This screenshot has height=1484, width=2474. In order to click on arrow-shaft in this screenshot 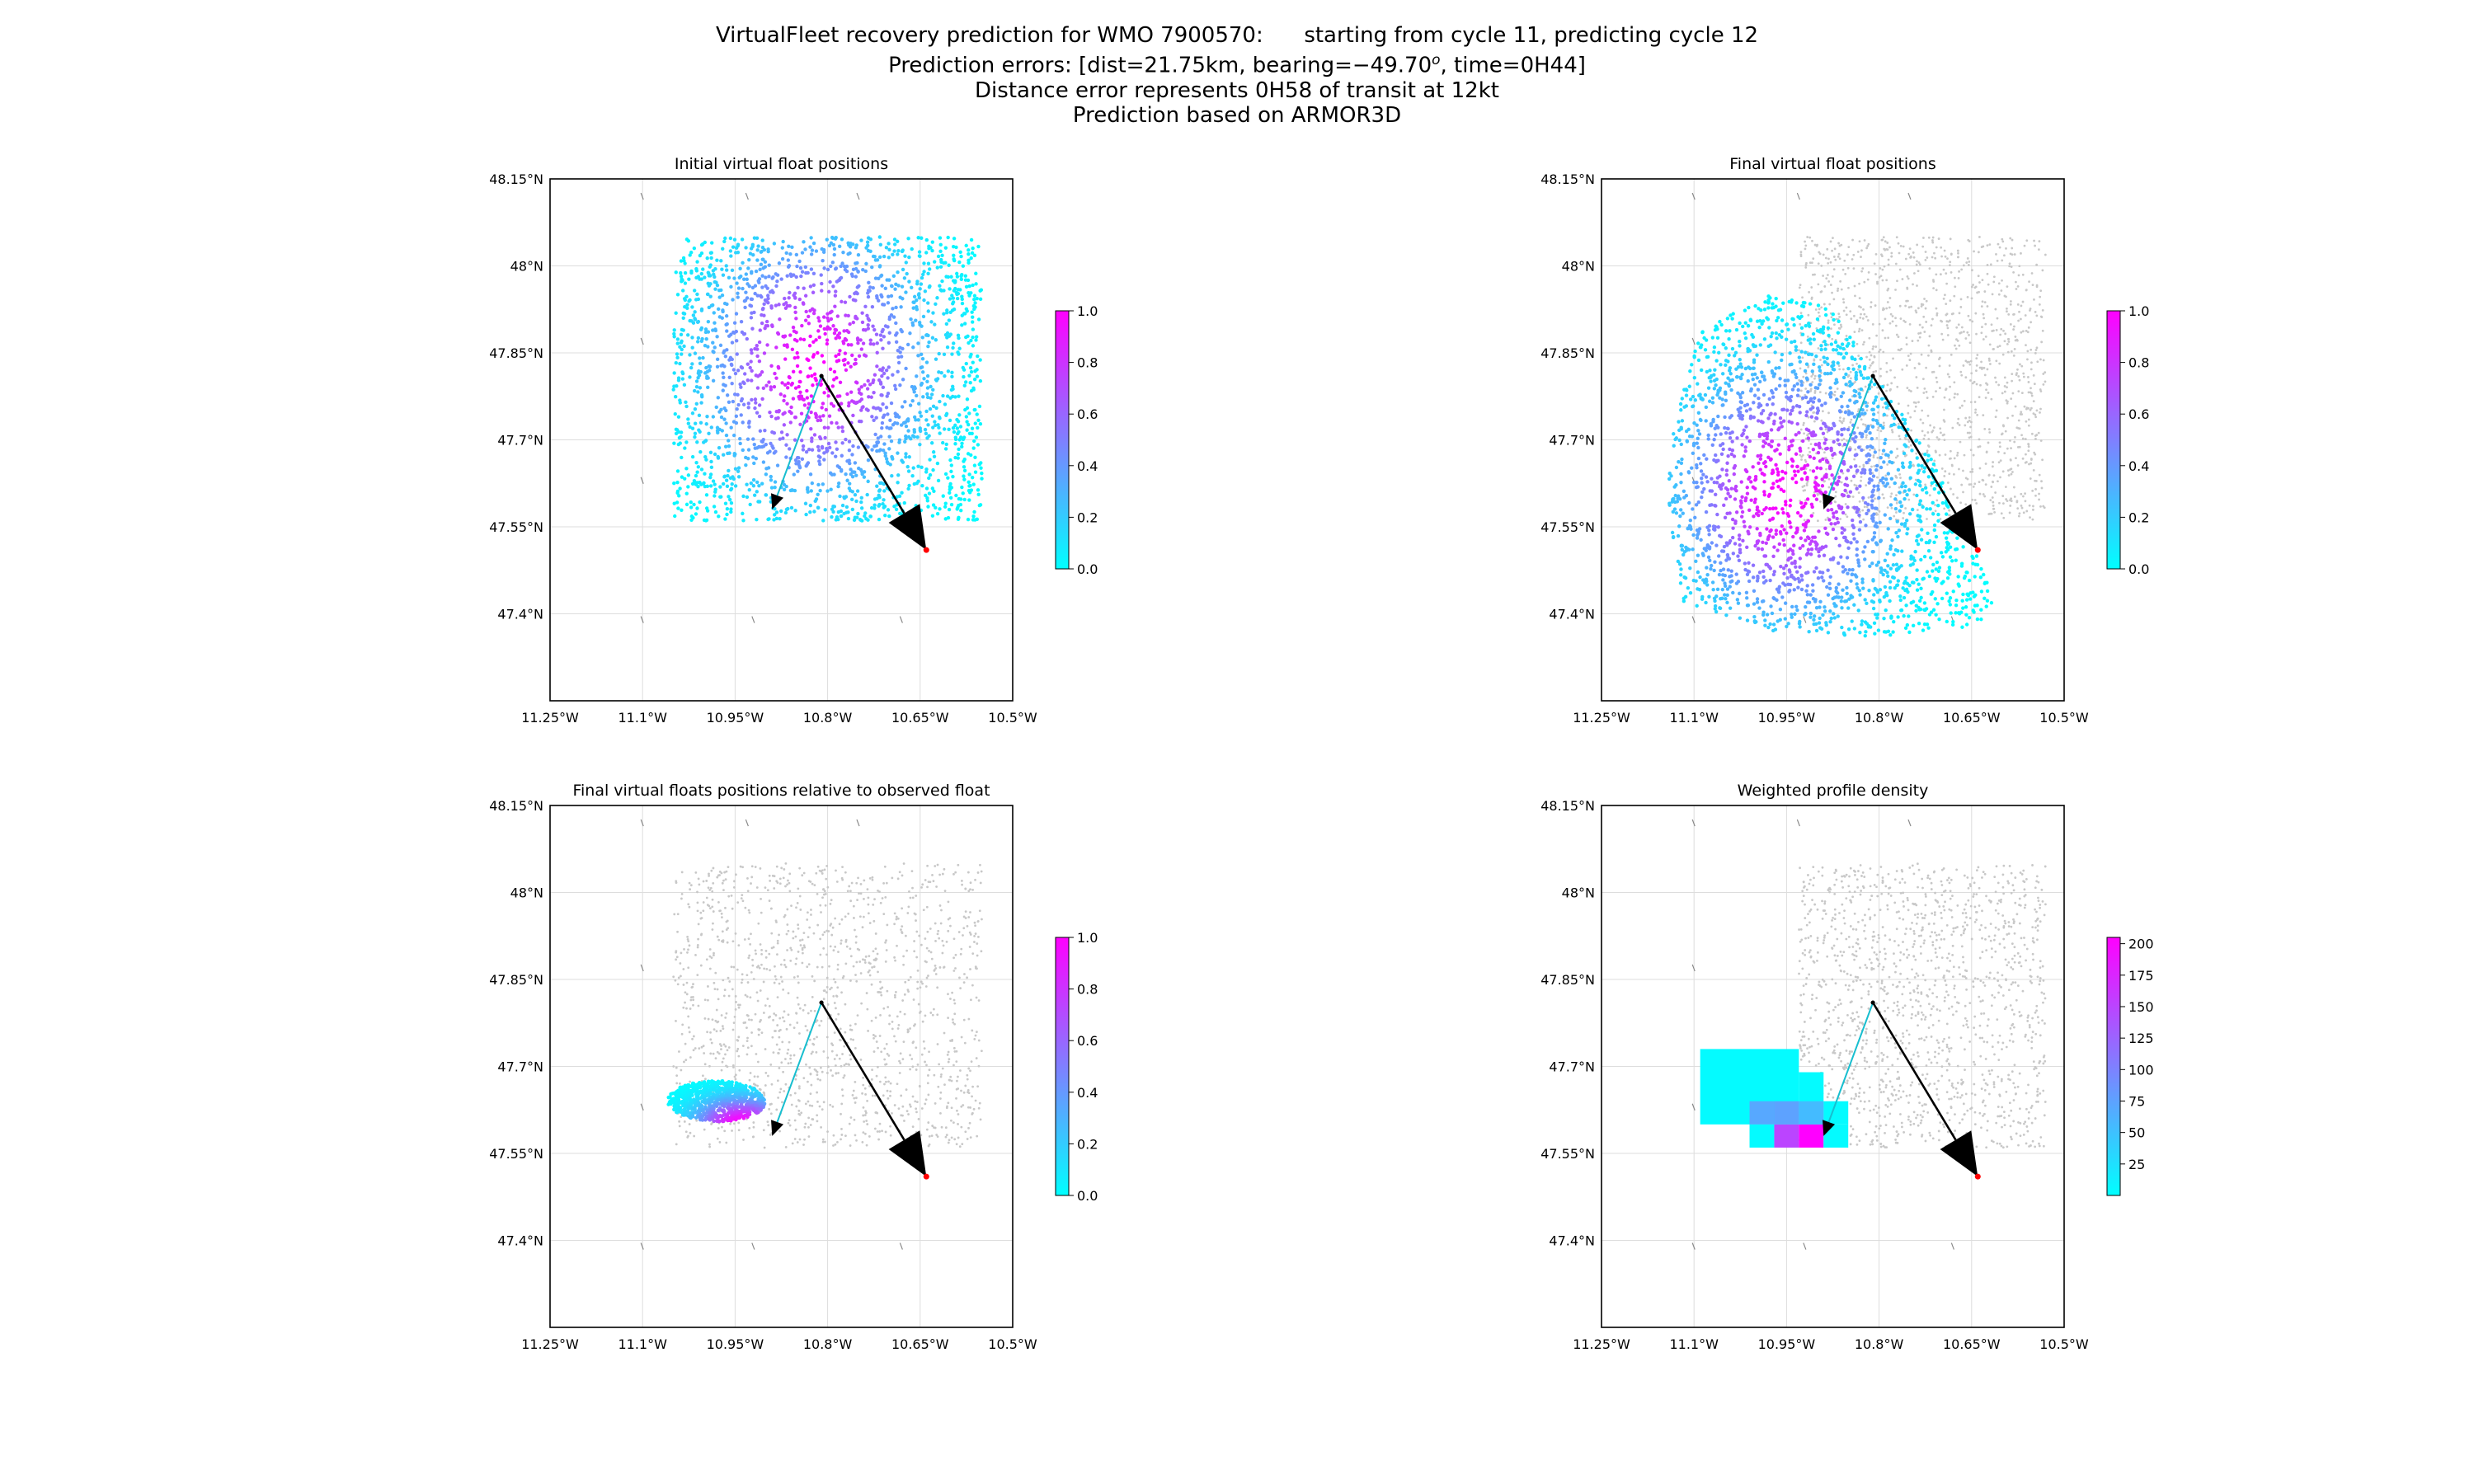, I will do `click(799, 436)`.